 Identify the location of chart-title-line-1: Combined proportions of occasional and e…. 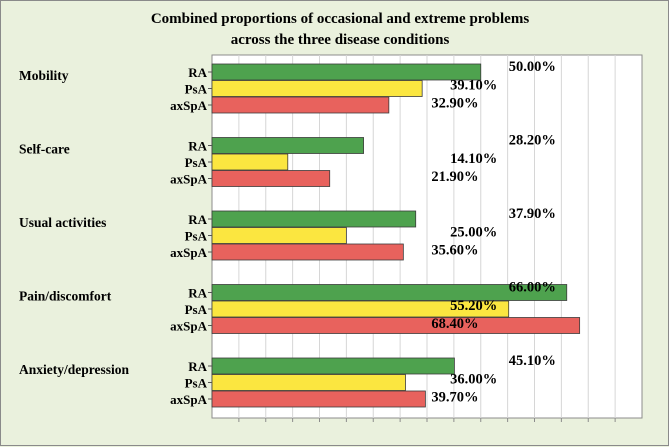
(340, 19).